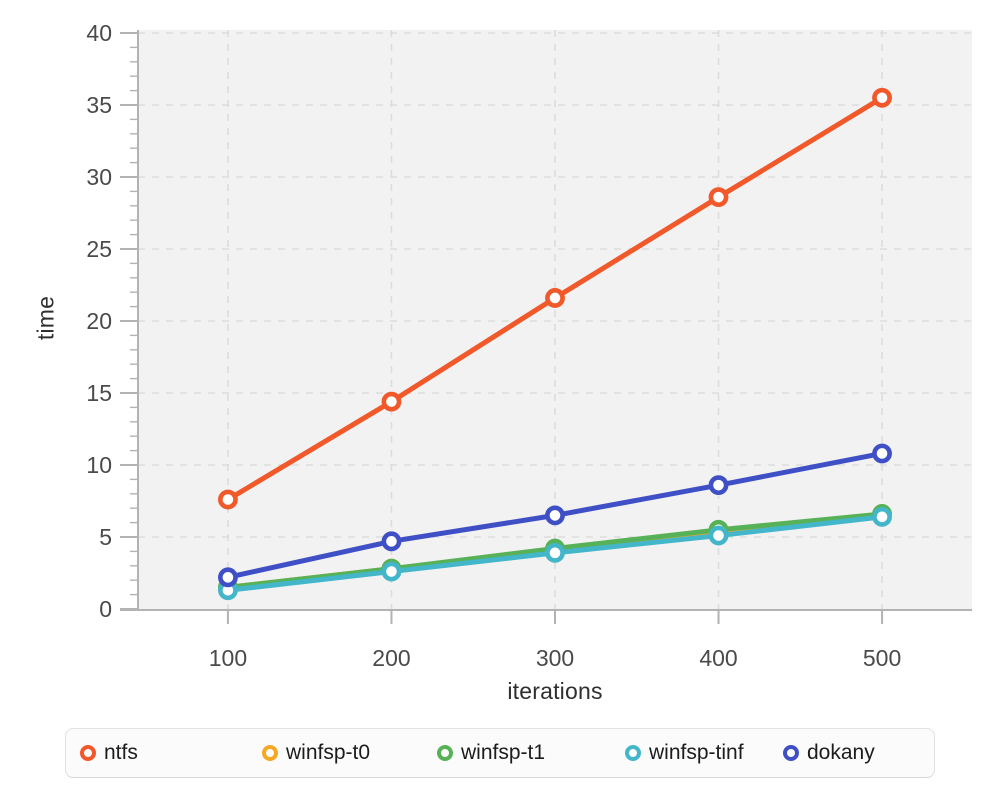 The width and height of the screenshot is (1000, 800). I want to click on legend-item-winfsp-t1: winfsp-t1, so click(531, 753).